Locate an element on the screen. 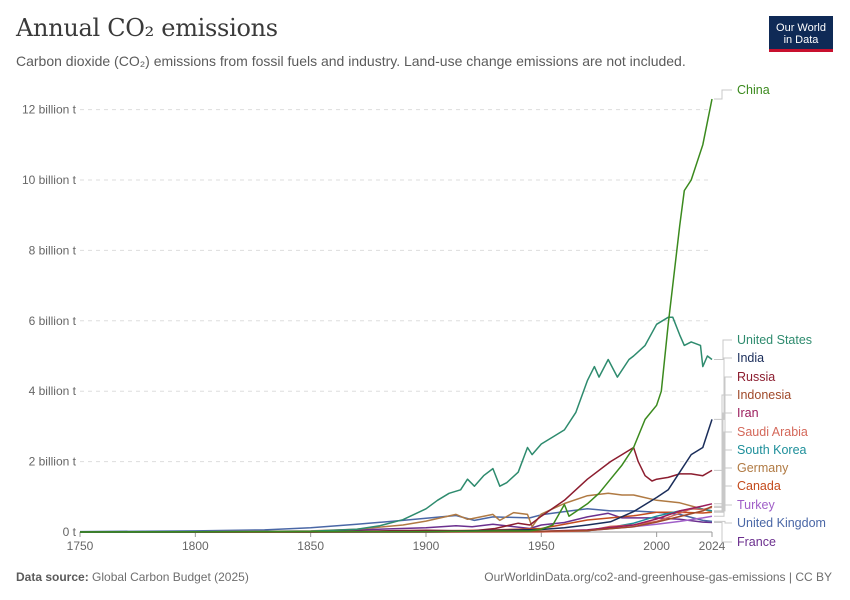  x-tick-label: 1850 is located at coordinates (310, 546).